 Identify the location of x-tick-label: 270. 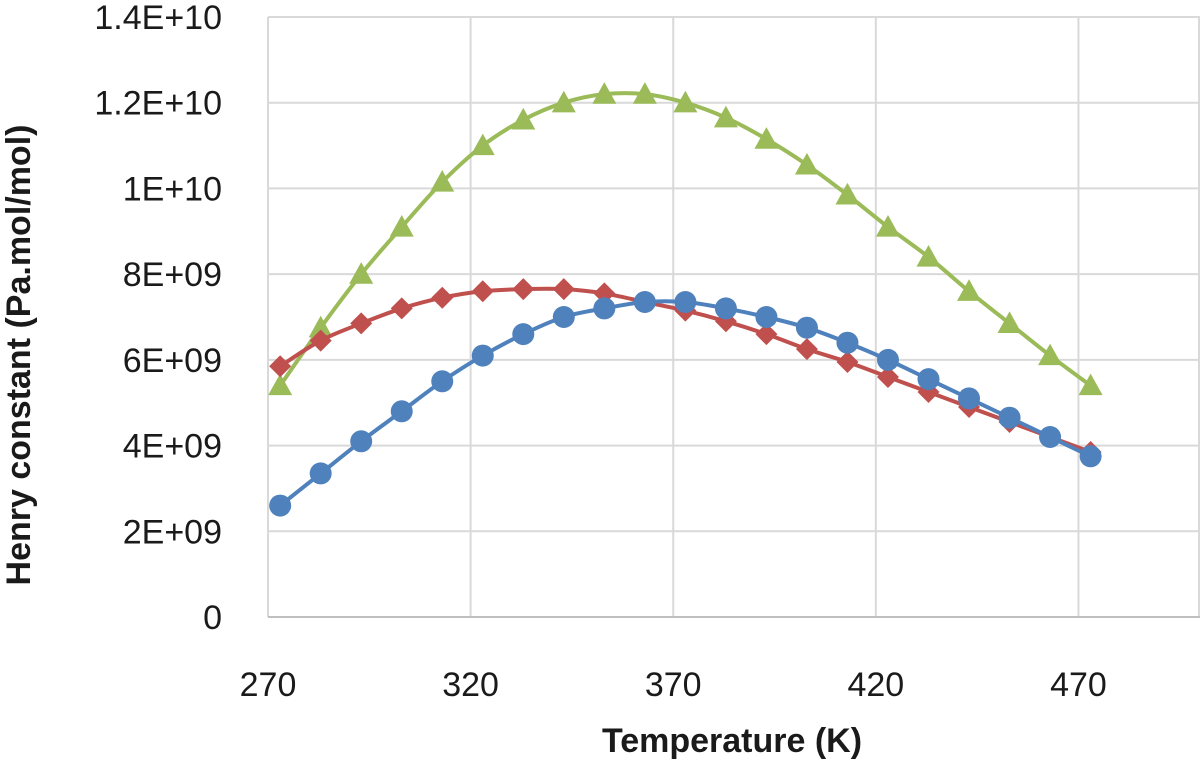
(268, 685).